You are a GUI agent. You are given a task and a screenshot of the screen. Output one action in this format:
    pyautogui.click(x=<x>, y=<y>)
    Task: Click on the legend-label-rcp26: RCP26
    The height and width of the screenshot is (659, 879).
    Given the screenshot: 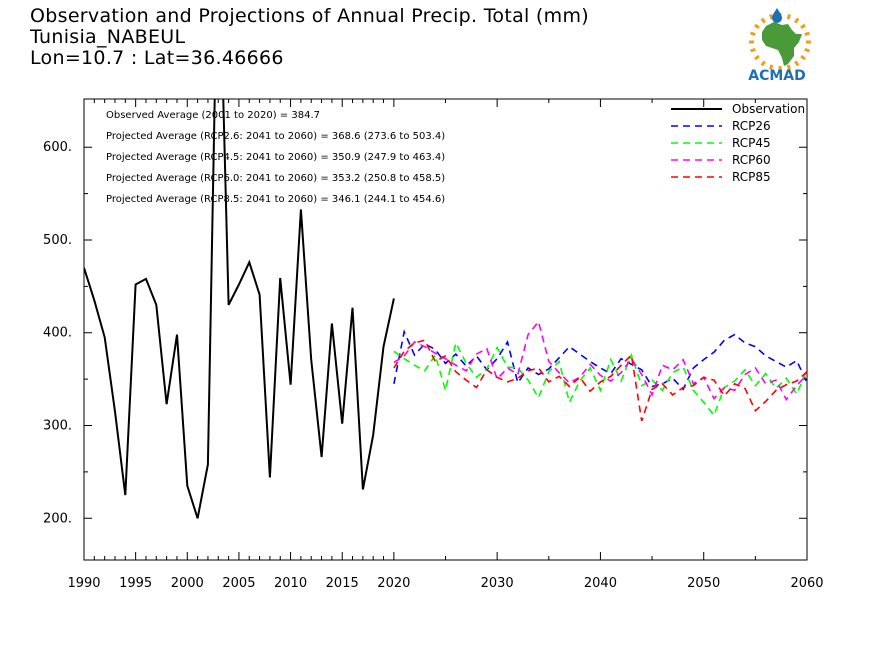 What is the action you would take?
    pyautogui.click(x=751, y=126)
    